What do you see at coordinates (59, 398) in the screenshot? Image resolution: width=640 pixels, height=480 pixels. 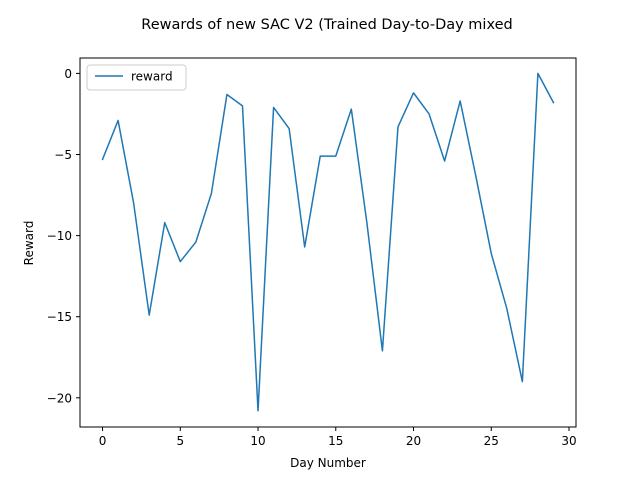 I see `y-tick-label: −20` at bounding box center [59, 398].